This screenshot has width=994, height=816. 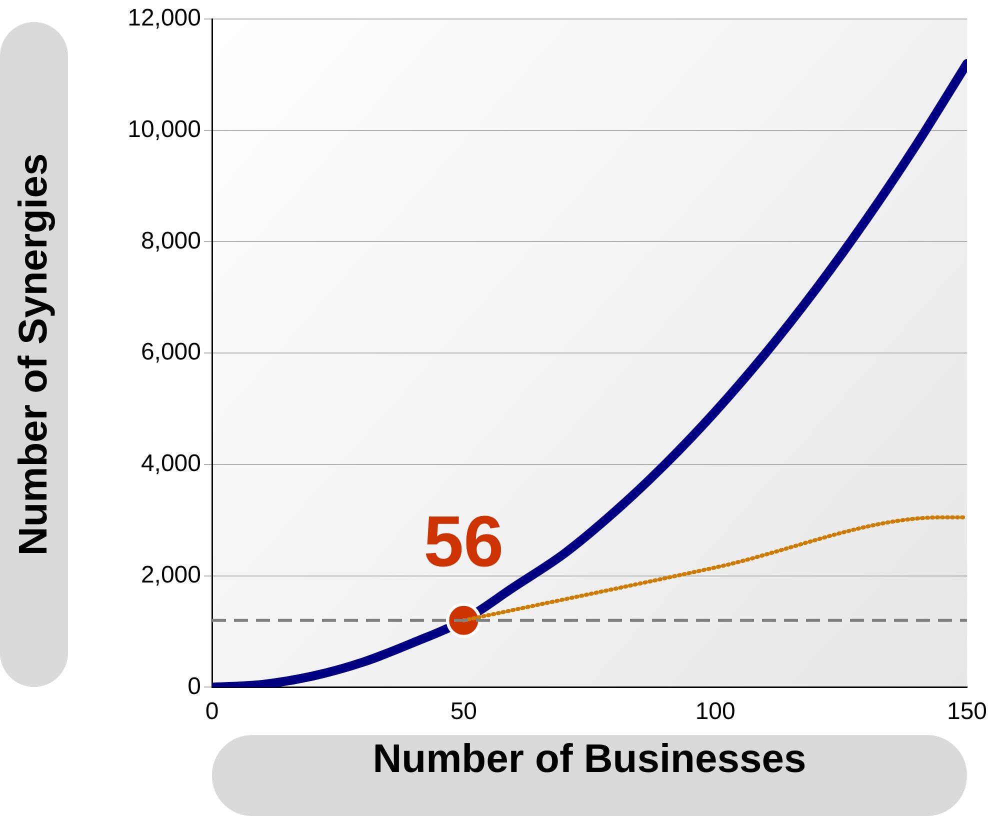 I want to click on x-axis-title: Number of Businesses, so click(x=589, y=775).